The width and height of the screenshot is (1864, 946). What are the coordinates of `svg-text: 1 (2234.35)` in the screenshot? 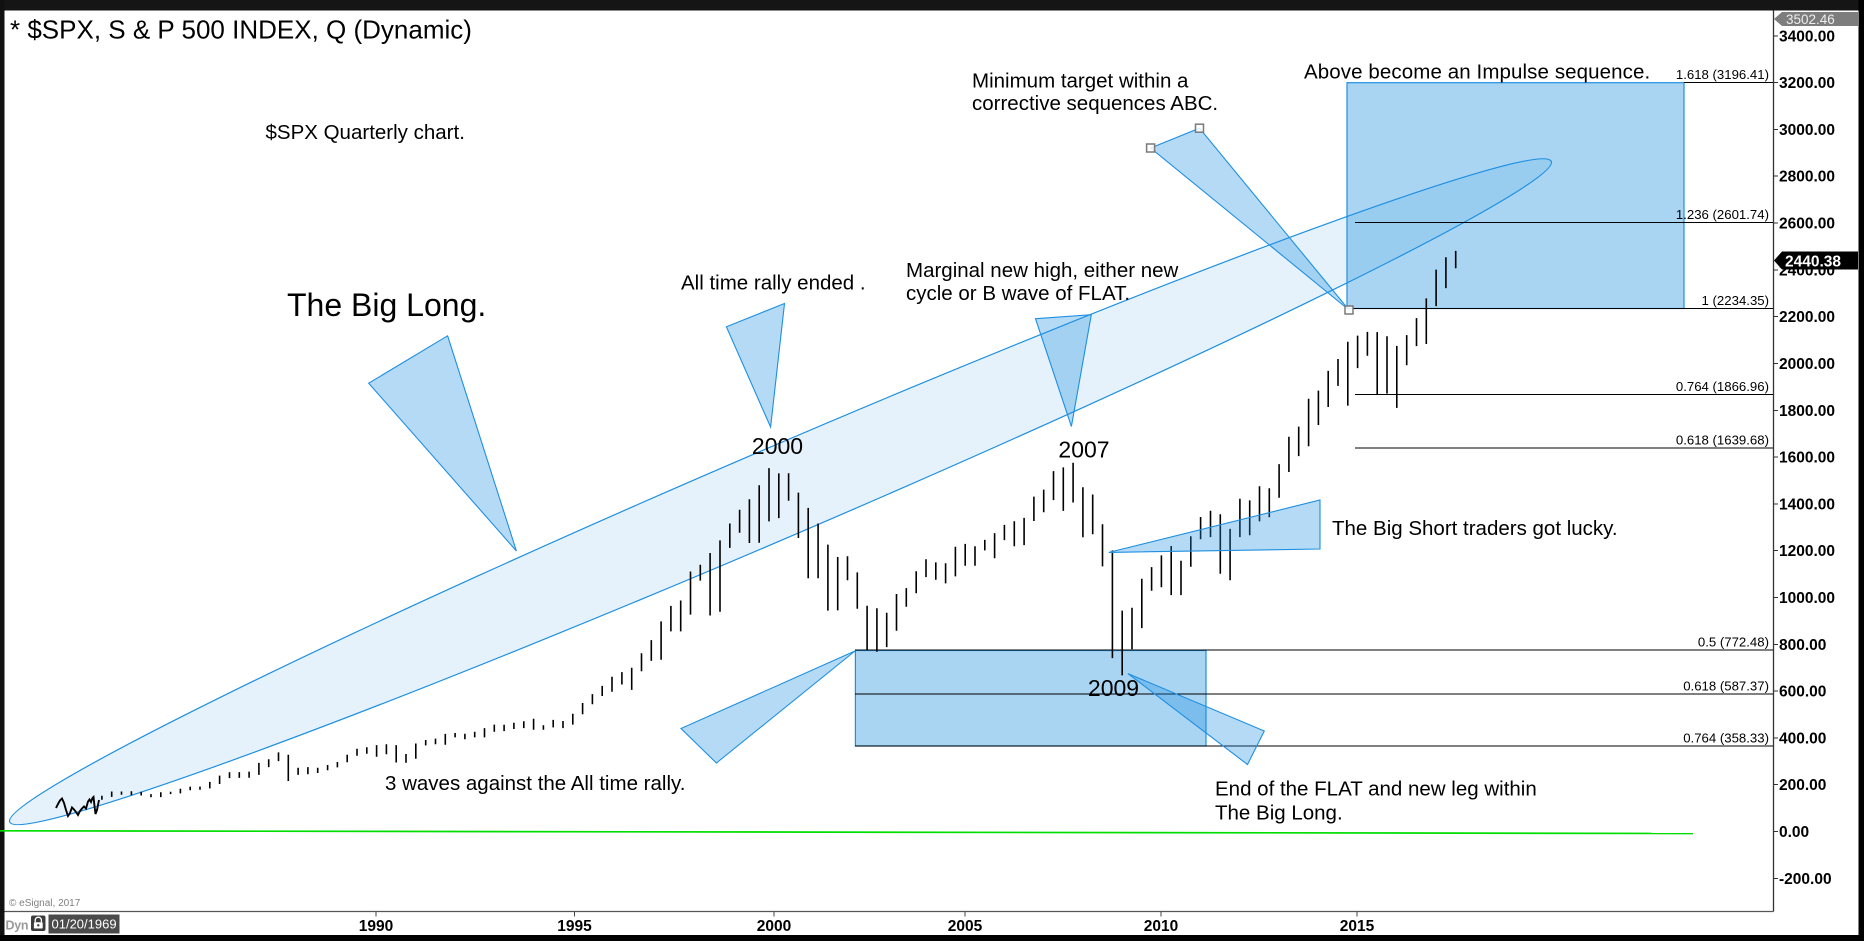 It's located at (1735, 300).